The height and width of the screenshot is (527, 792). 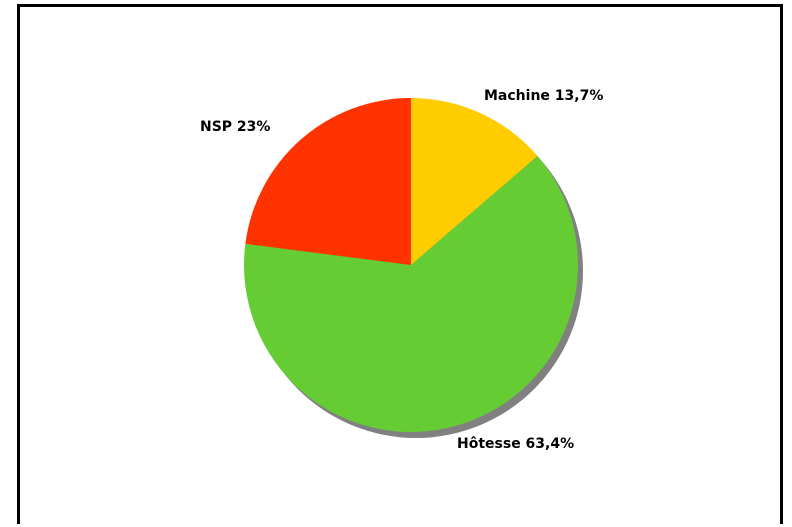 What do you see at coordinates (235, 127) in the screenshot?
I see `slice-label-nsp: NSP 23%` at bounding box center [235, 127].